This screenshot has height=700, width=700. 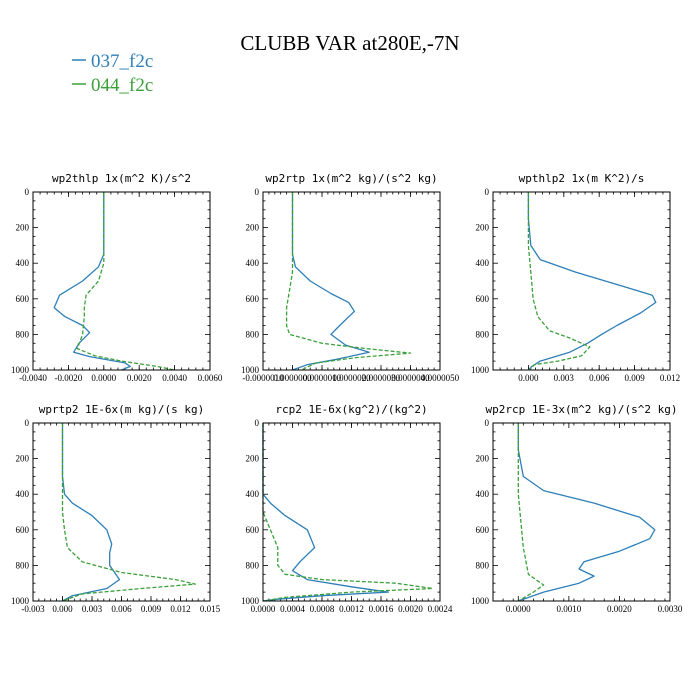 What do you see at coordinates (174, 378) in the screenshot?
I see `x-tick-label: 0.0040` at bounding box center [174, 378].